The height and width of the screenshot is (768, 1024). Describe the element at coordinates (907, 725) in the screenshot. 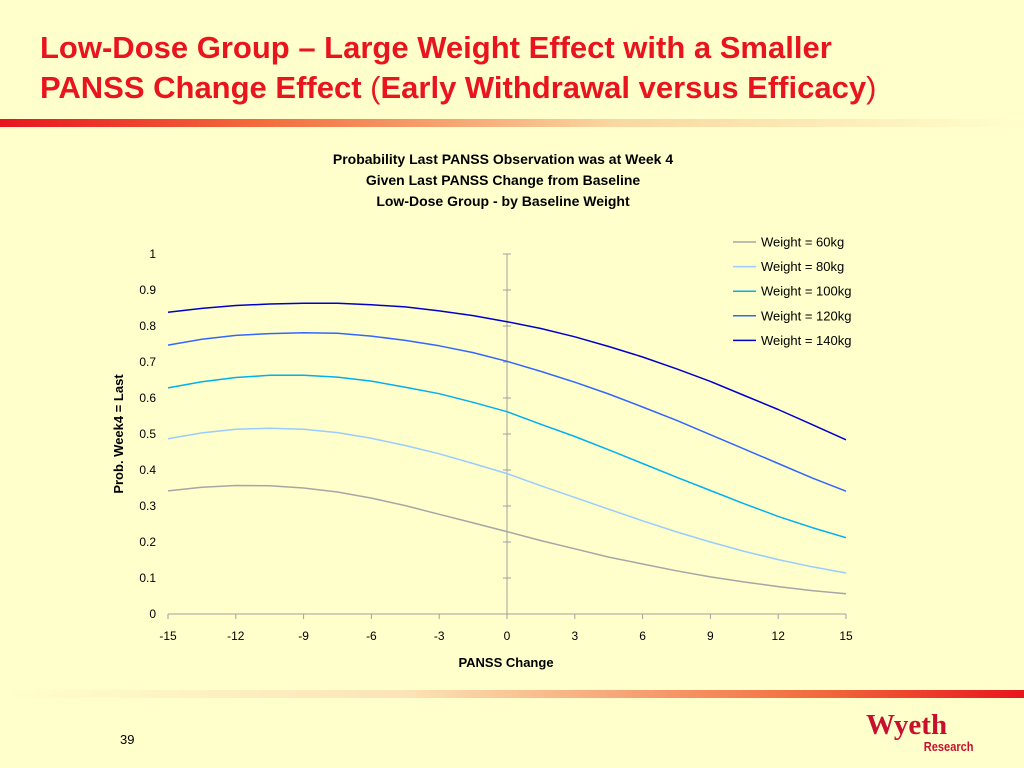

I see `logo-wordmark: Wyeth` at that location.